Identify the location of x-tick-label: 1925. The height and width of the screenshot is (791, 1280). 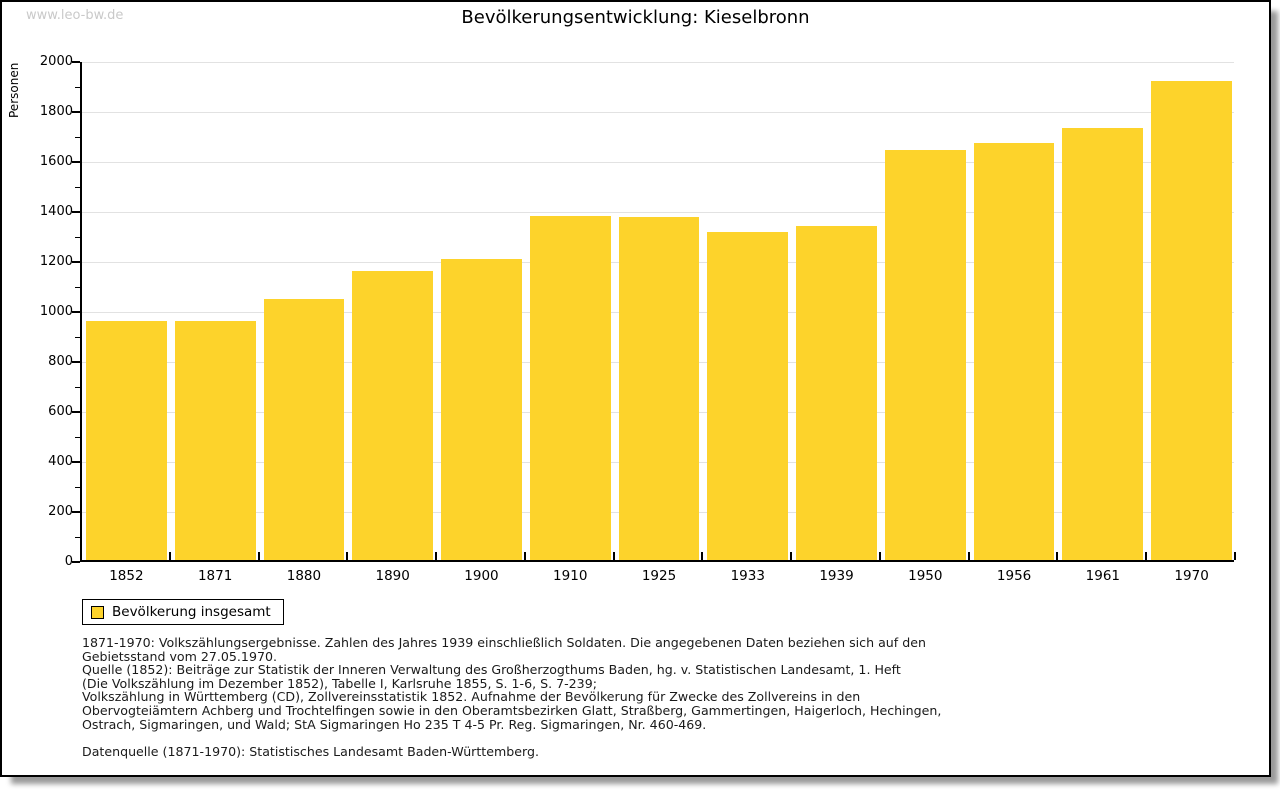
(659, 576).